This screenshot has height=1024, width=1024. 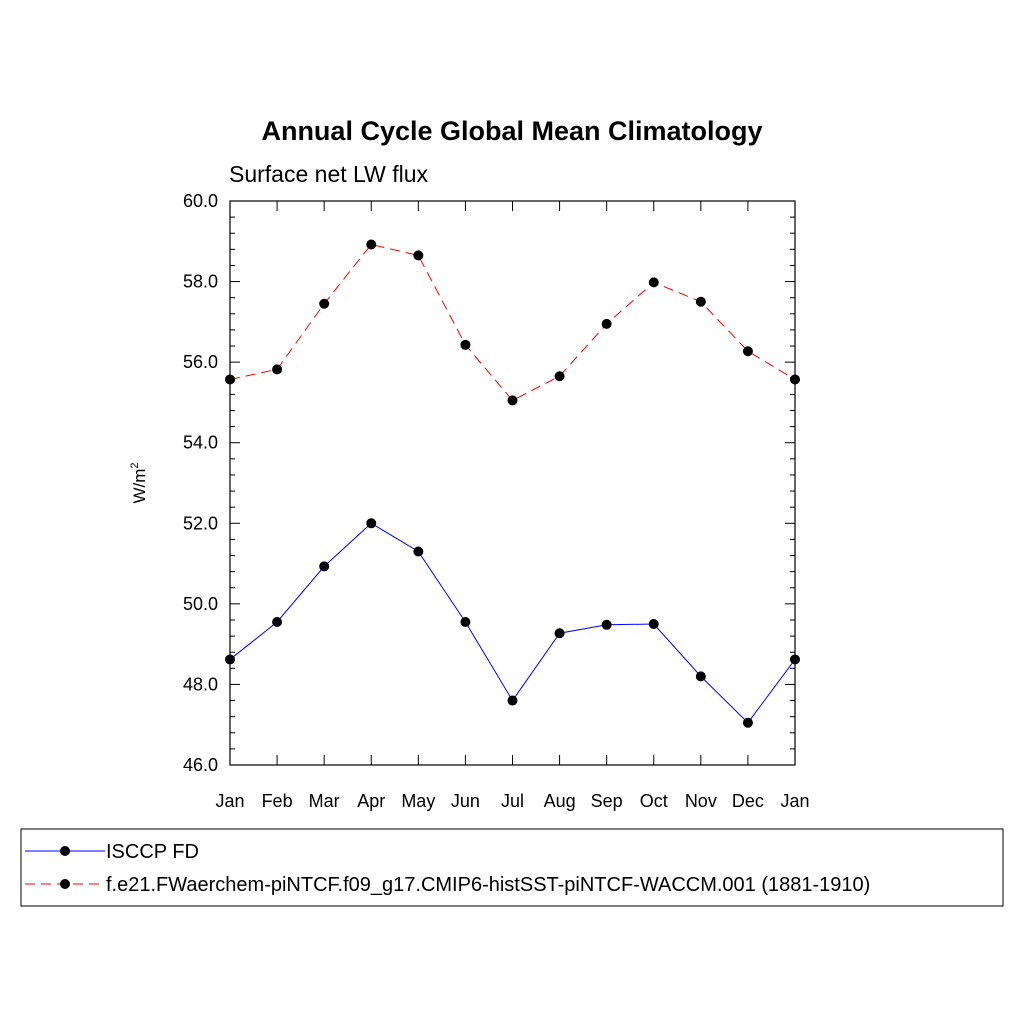 I want to click on y-tick-label: 48.0, so click(x=200, y=684).